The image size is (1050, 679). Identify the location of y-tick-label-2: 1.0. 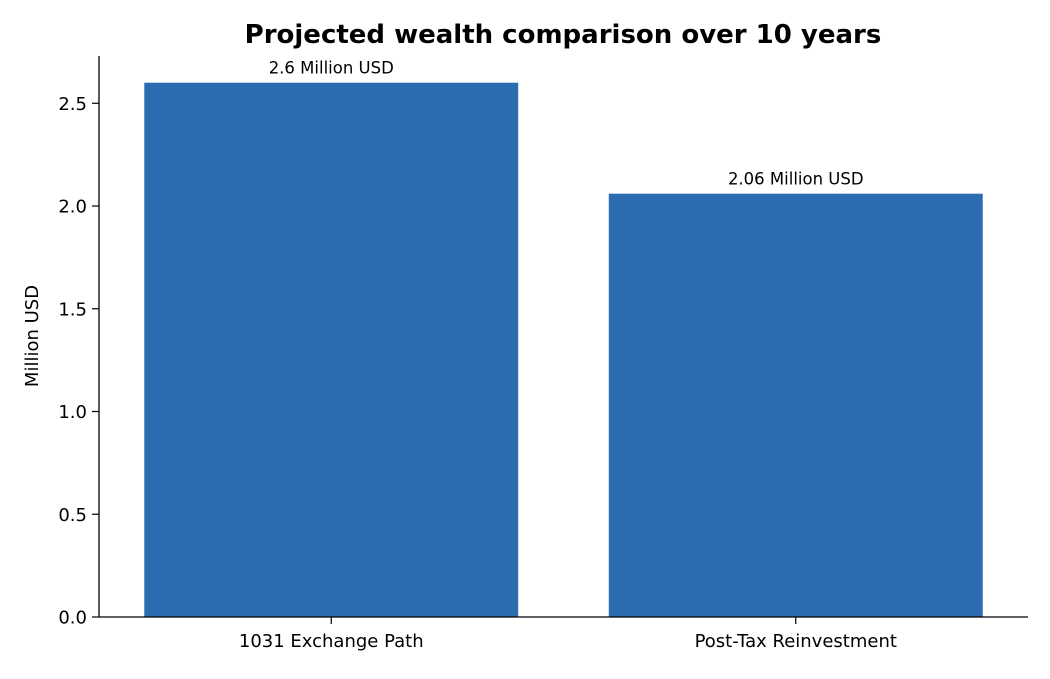
(72, 412).